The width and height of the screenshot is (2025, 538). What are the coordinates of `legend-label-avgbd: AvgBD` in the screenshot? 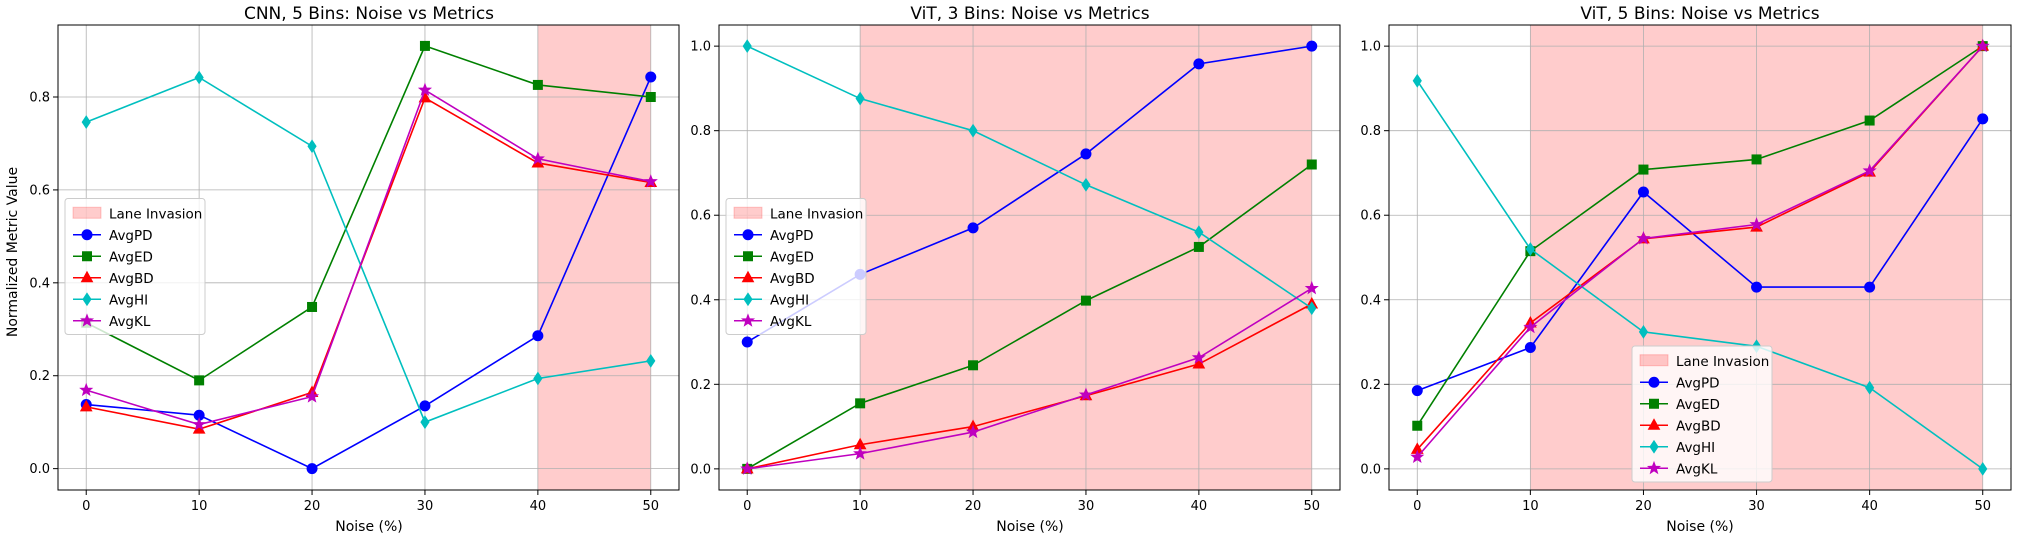 It's located at (792, 279).